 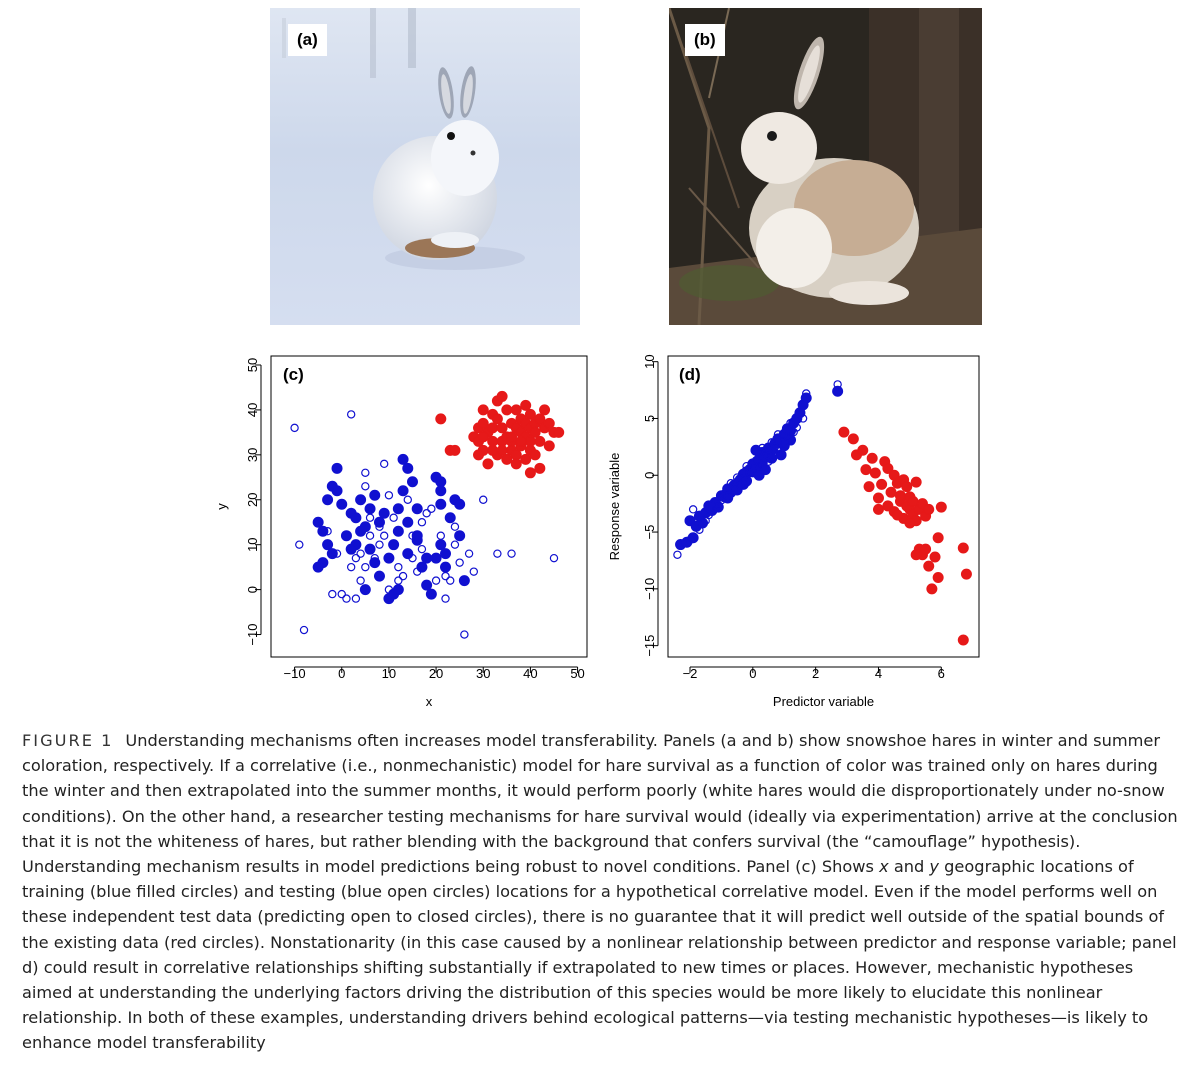 What do you see at coordinates (252, 365) in the screenshot?
I see `y-tick-label: 50` at bounding box center [252, 365].